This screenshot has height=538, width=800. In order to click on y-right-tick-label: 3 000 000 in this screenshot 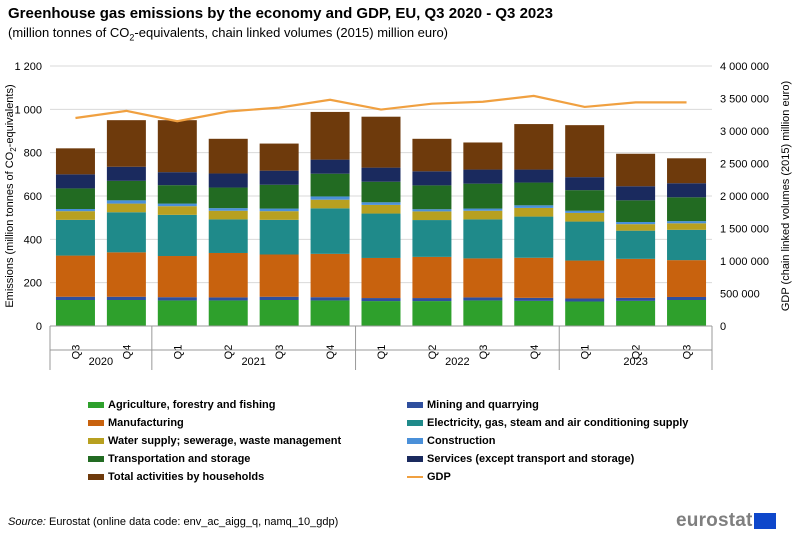, I will do `click(744, 132)`.